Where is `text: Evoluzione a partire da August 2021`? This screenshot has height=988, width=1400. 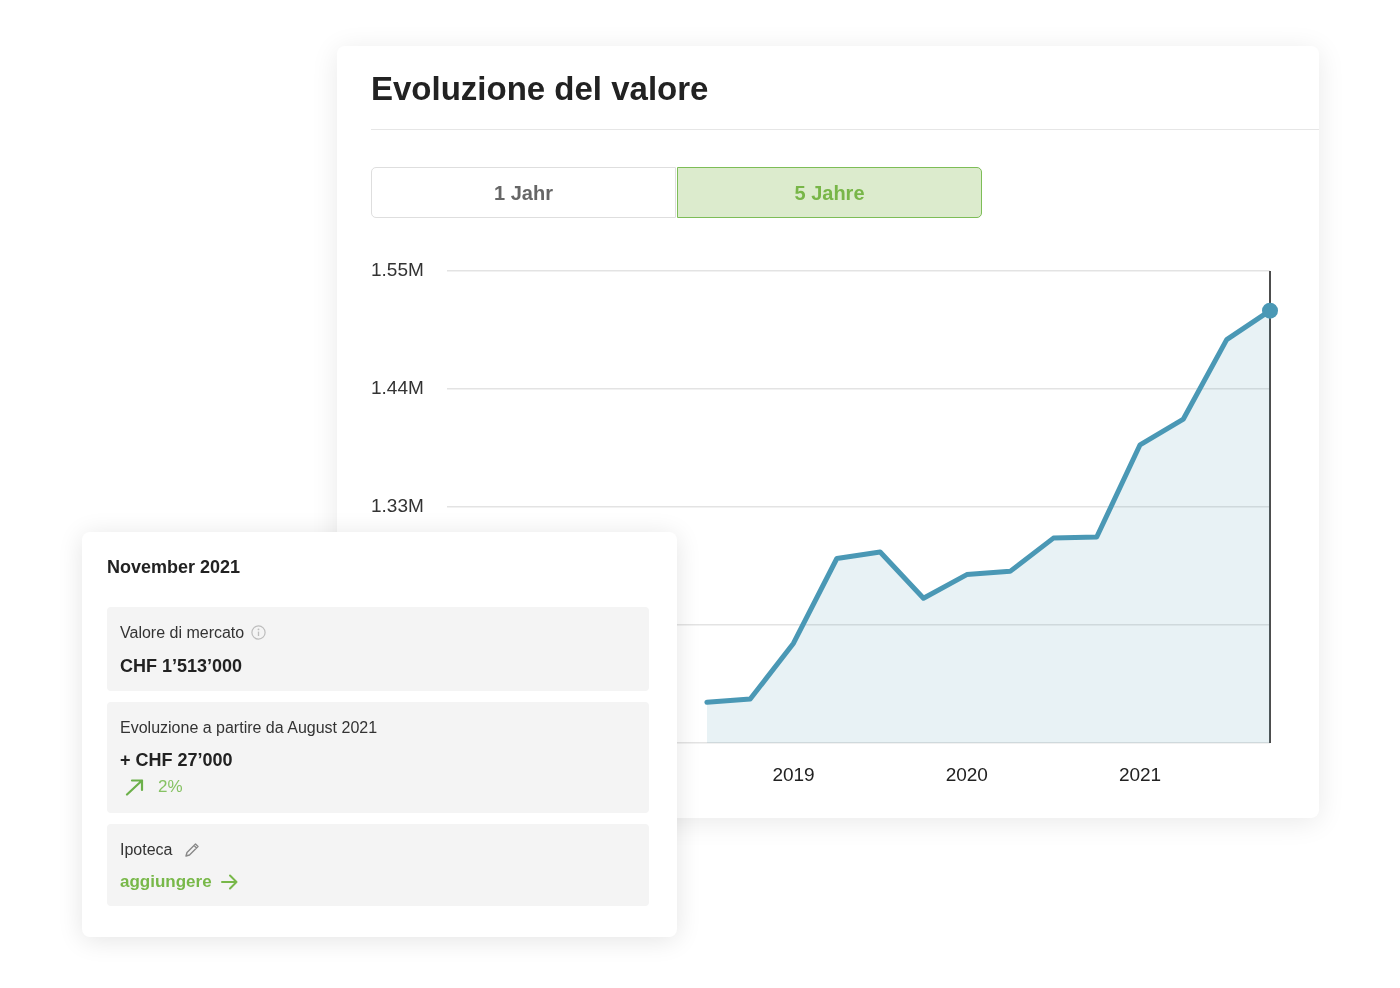
text: Evoluzione a partire da August 2021 is located at coordinates (249, 727).